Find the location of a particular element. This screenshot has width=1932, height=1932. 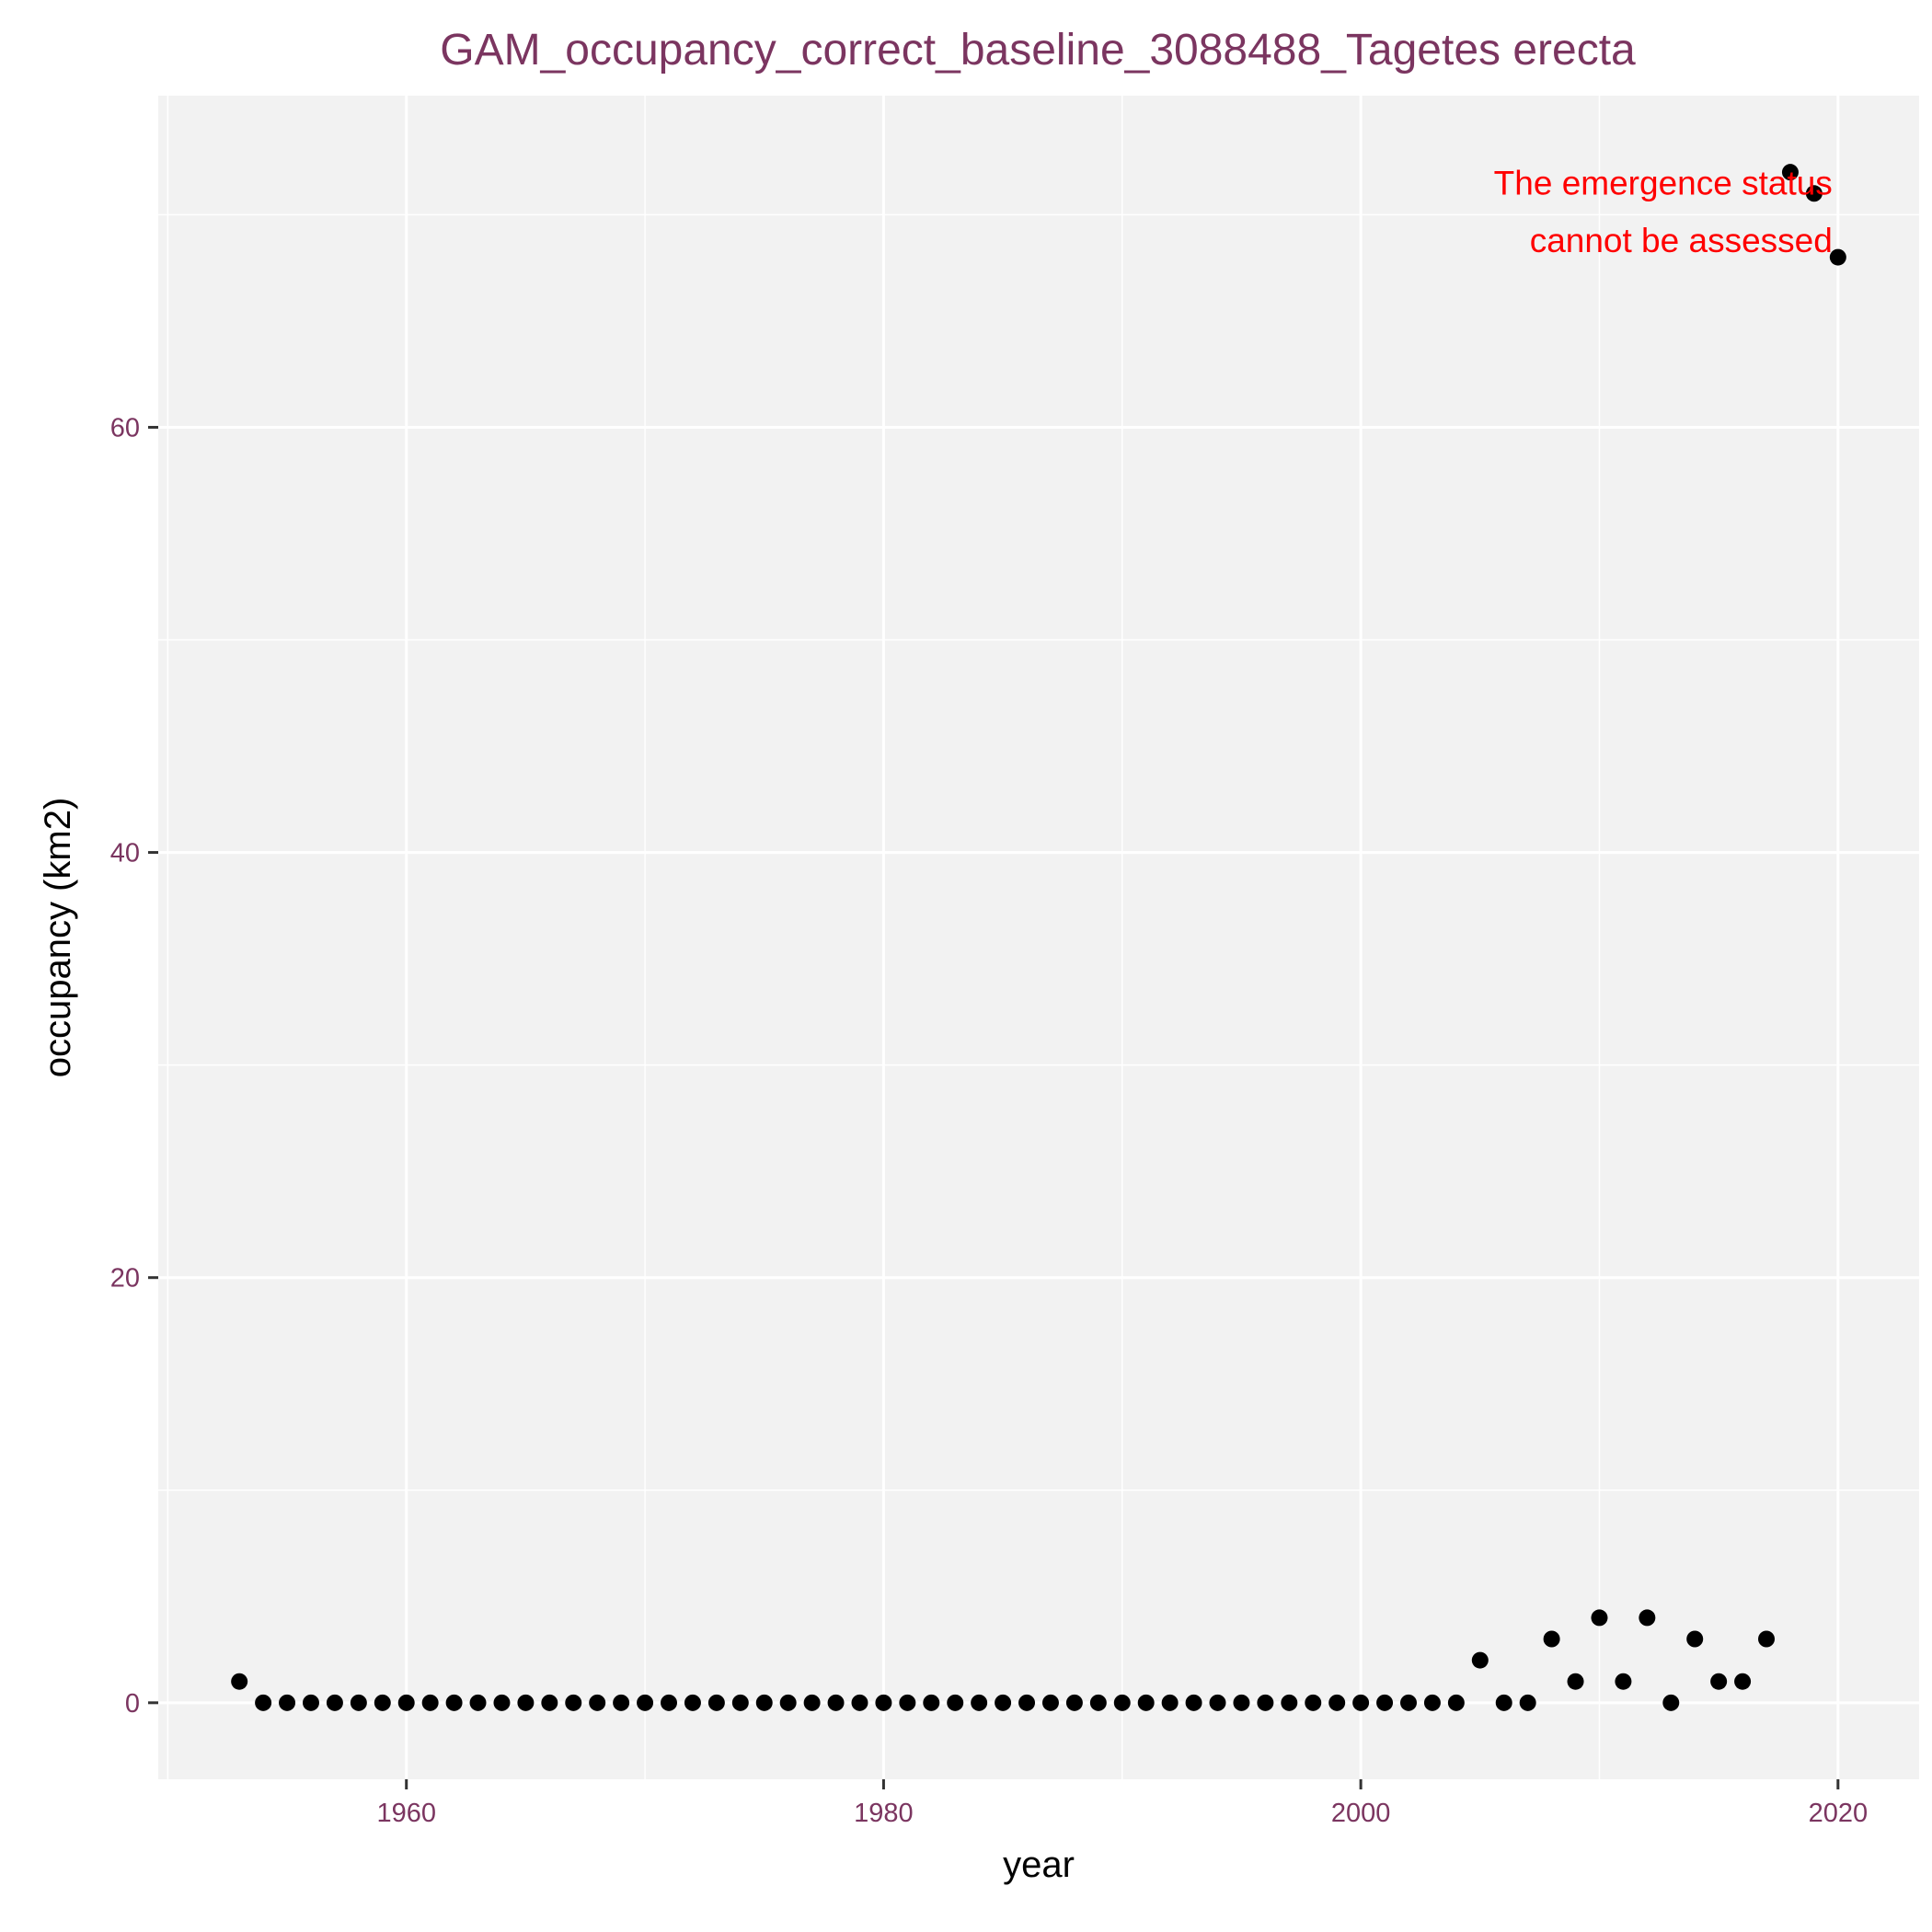

y-axis-title: occupancy (km2) is located at coordinates (58, 938).